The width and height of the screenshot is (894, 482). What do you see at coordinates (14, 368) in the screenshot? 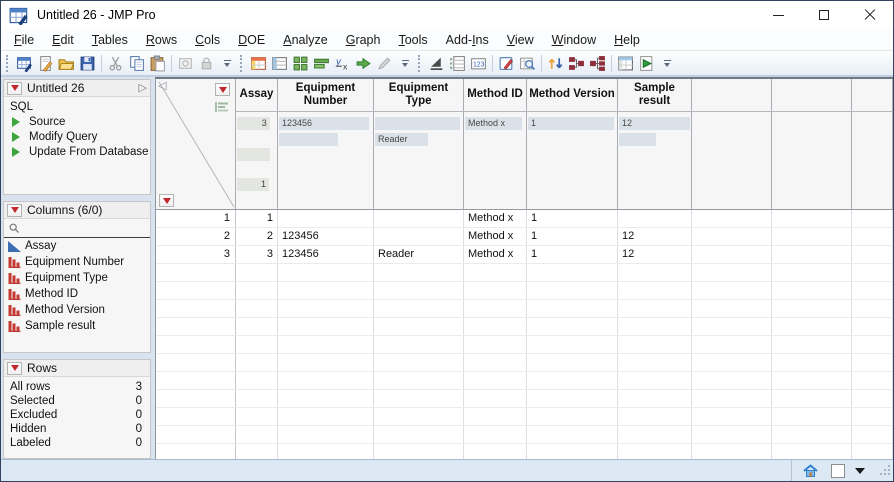
I see `rows-menu-button` at bounding box center [14, 368].